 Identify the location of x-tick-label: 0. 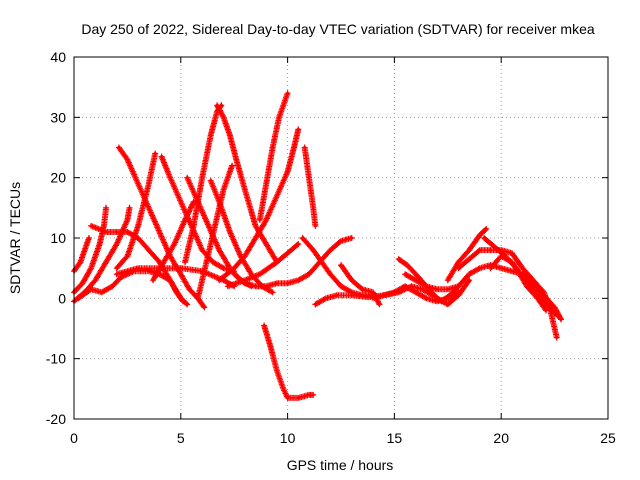
(74, 438).